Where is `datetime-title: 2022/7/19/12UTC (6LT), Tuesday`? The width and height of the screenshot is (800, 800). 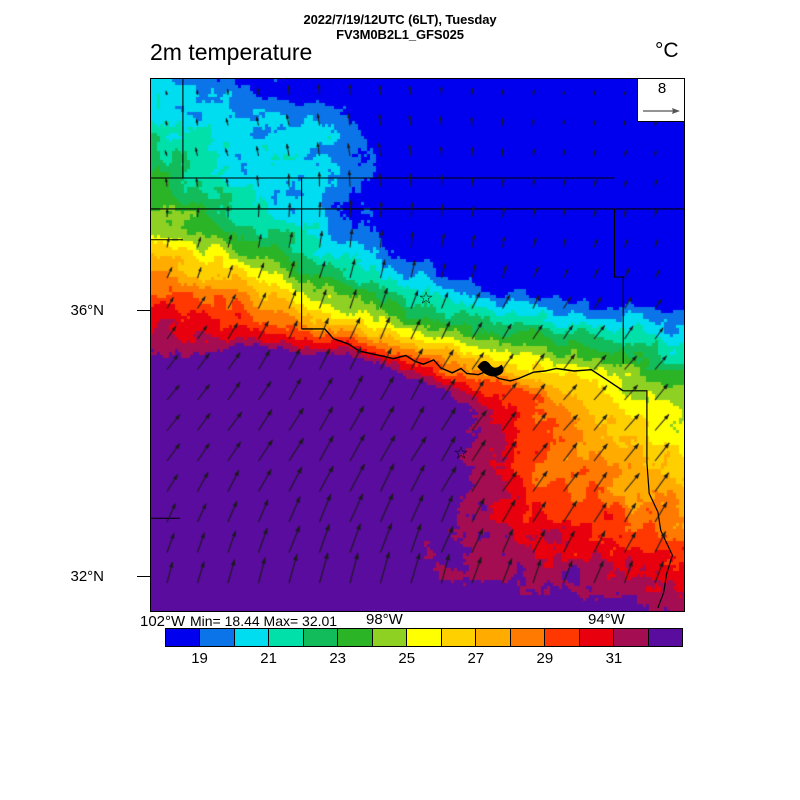
datetime-title: 2022/7/19/12UTC (6LT), Tuesday is located at coordinates (400, 19).